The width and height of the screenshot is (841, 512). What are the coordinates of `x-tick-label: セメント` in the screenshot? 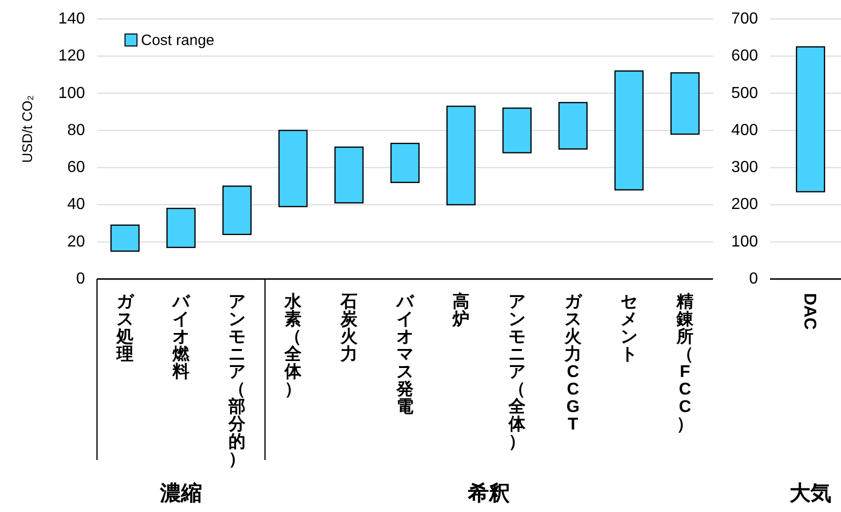 It's located at (629, 328).